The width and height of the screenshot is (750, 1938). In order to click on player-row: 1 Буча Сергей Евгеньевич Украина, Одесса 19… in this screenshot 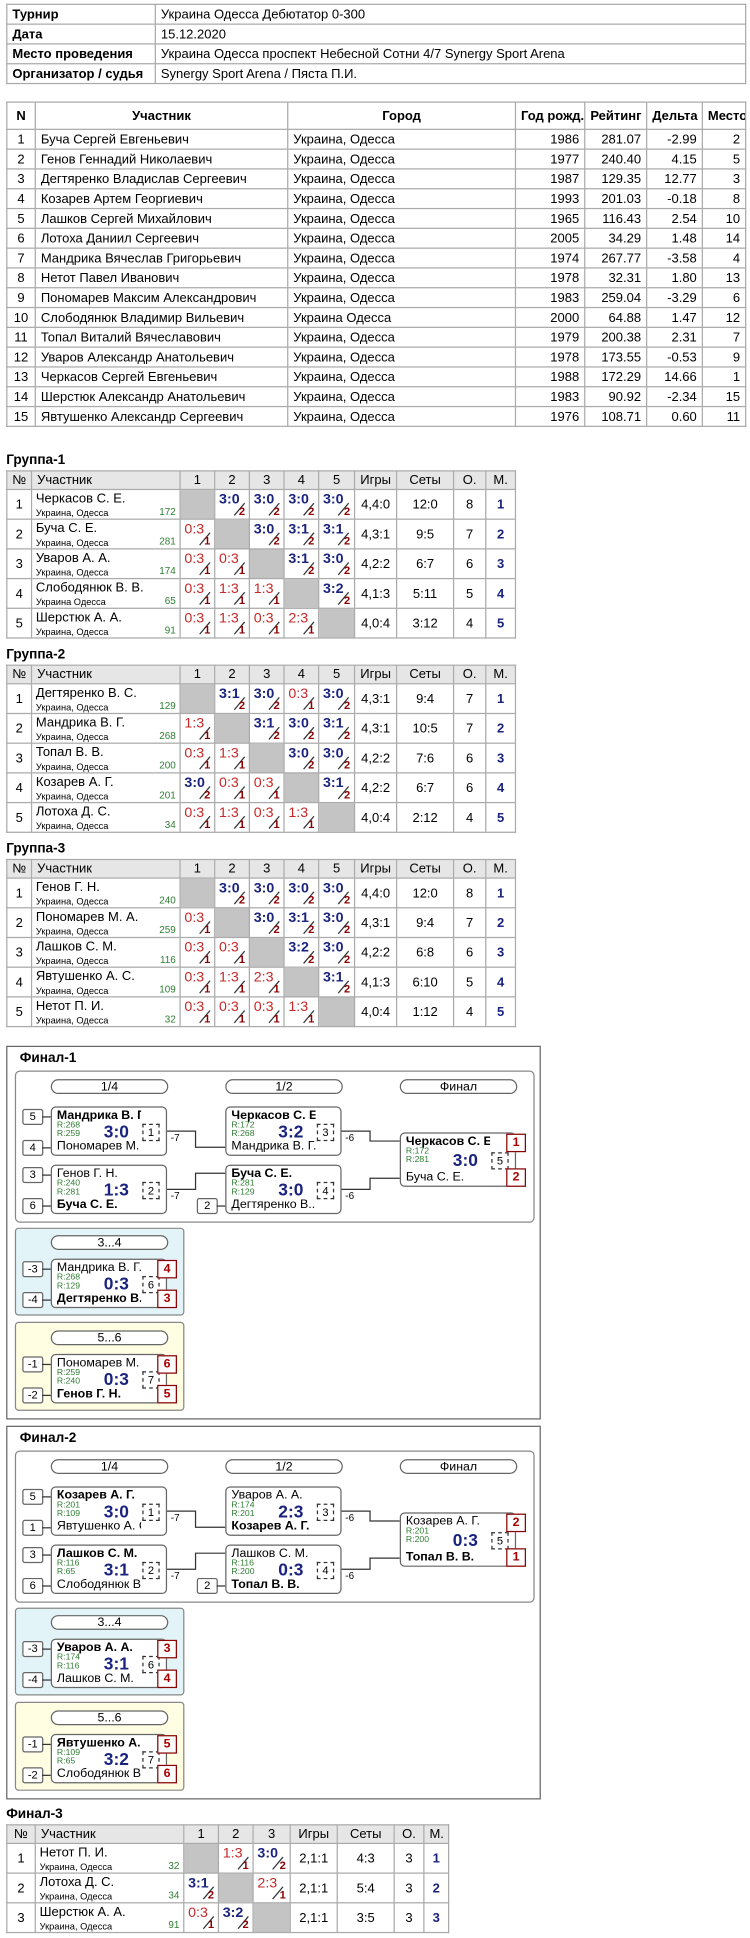, I will do `click(376, 139)`.